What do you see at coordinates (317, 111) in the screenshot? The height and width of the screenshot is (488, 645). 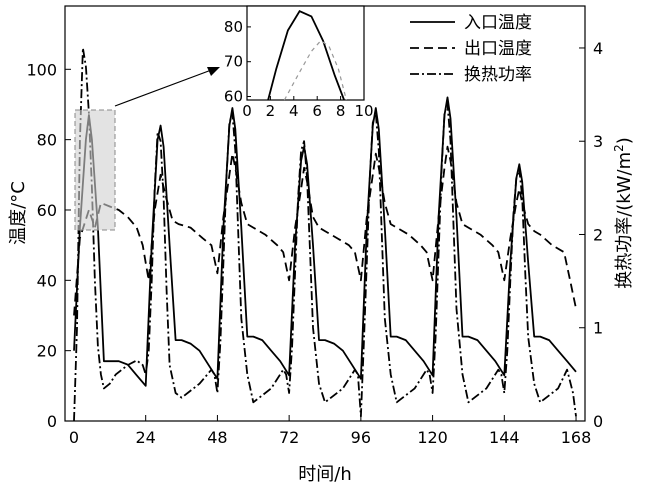 I see `inset-x-tick-label: 6` at bounding box center [317, 111].